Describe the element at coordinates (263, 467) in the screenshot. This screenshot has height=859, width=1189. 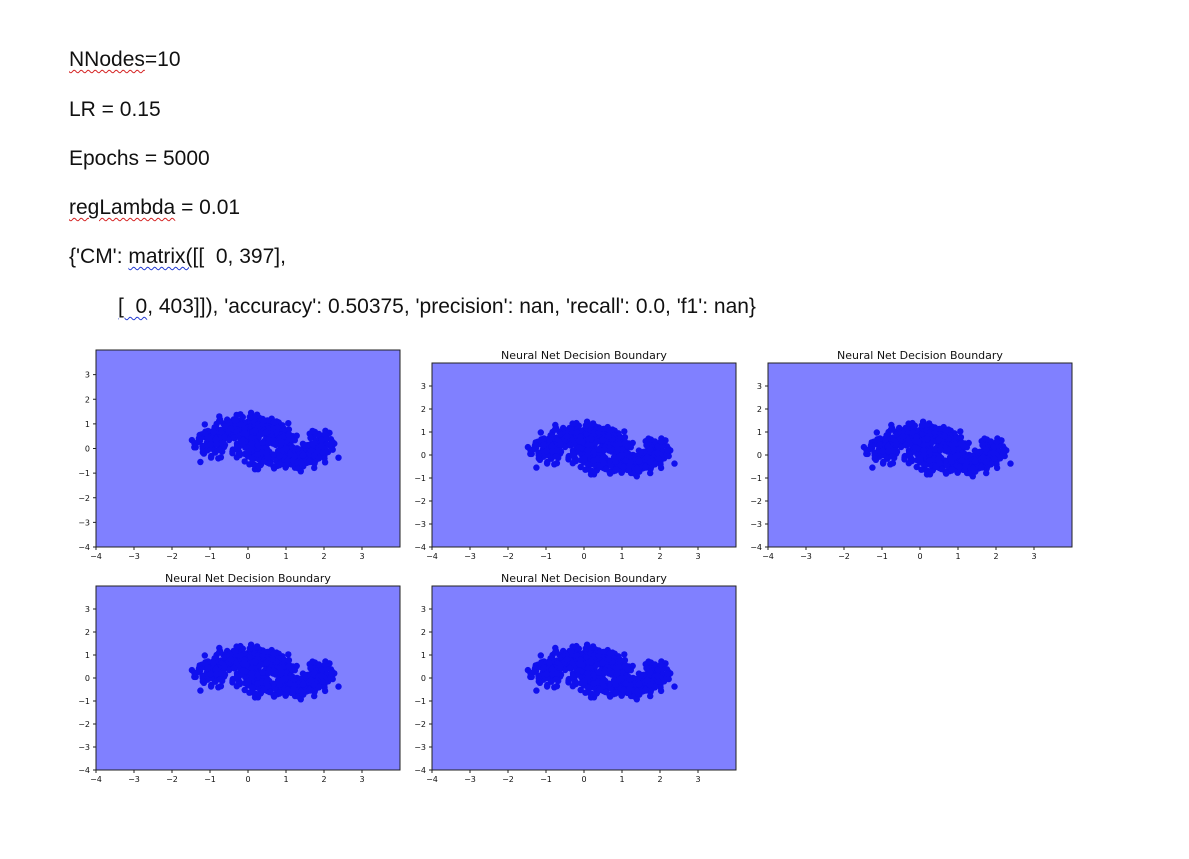
I see `plot-1: −4 −3 −2 −1 0 1 2 3 3 2 1 0 −1 −2 −3 −4` at that location.